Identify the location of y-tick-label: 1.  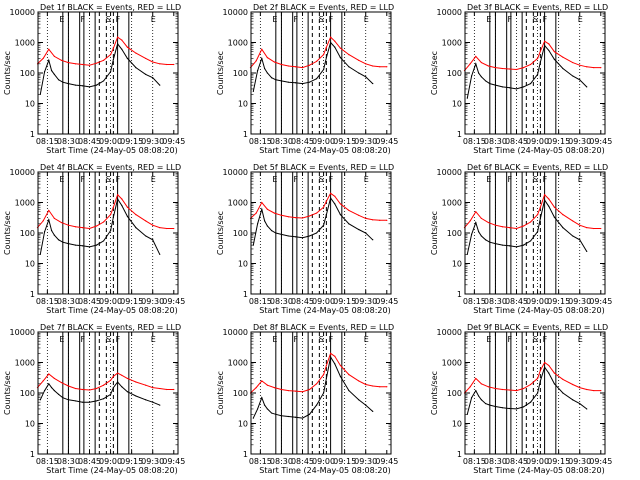
(245, 134).